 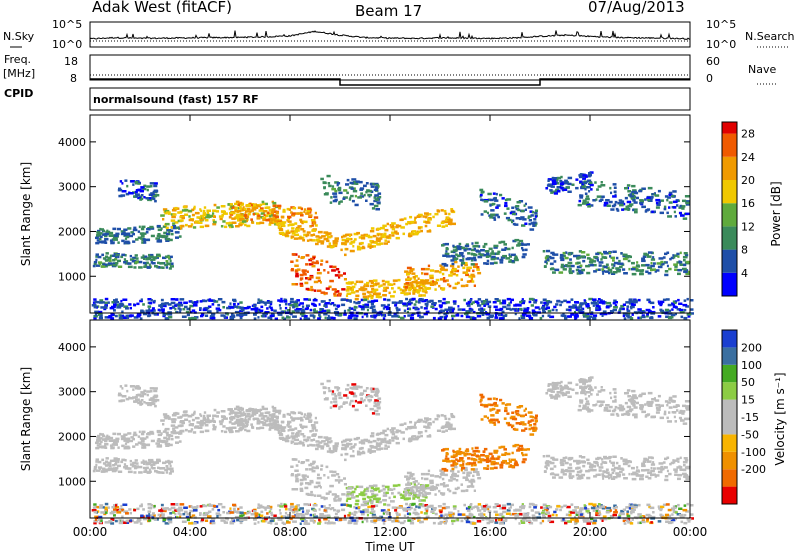 What do you see at coordinates (72, 142) in the screenshot?
I see `power-ytick-label: 4000` at bounding box center [72, 142].